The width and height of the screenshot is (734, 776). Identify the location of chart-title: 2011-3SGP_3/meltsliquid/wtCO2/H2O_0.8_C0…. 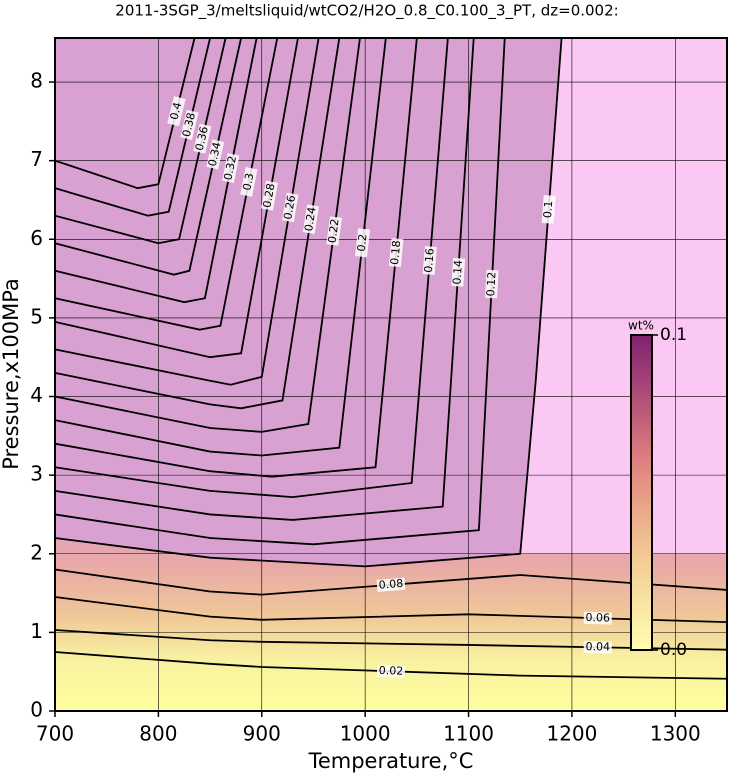
(366, 11).